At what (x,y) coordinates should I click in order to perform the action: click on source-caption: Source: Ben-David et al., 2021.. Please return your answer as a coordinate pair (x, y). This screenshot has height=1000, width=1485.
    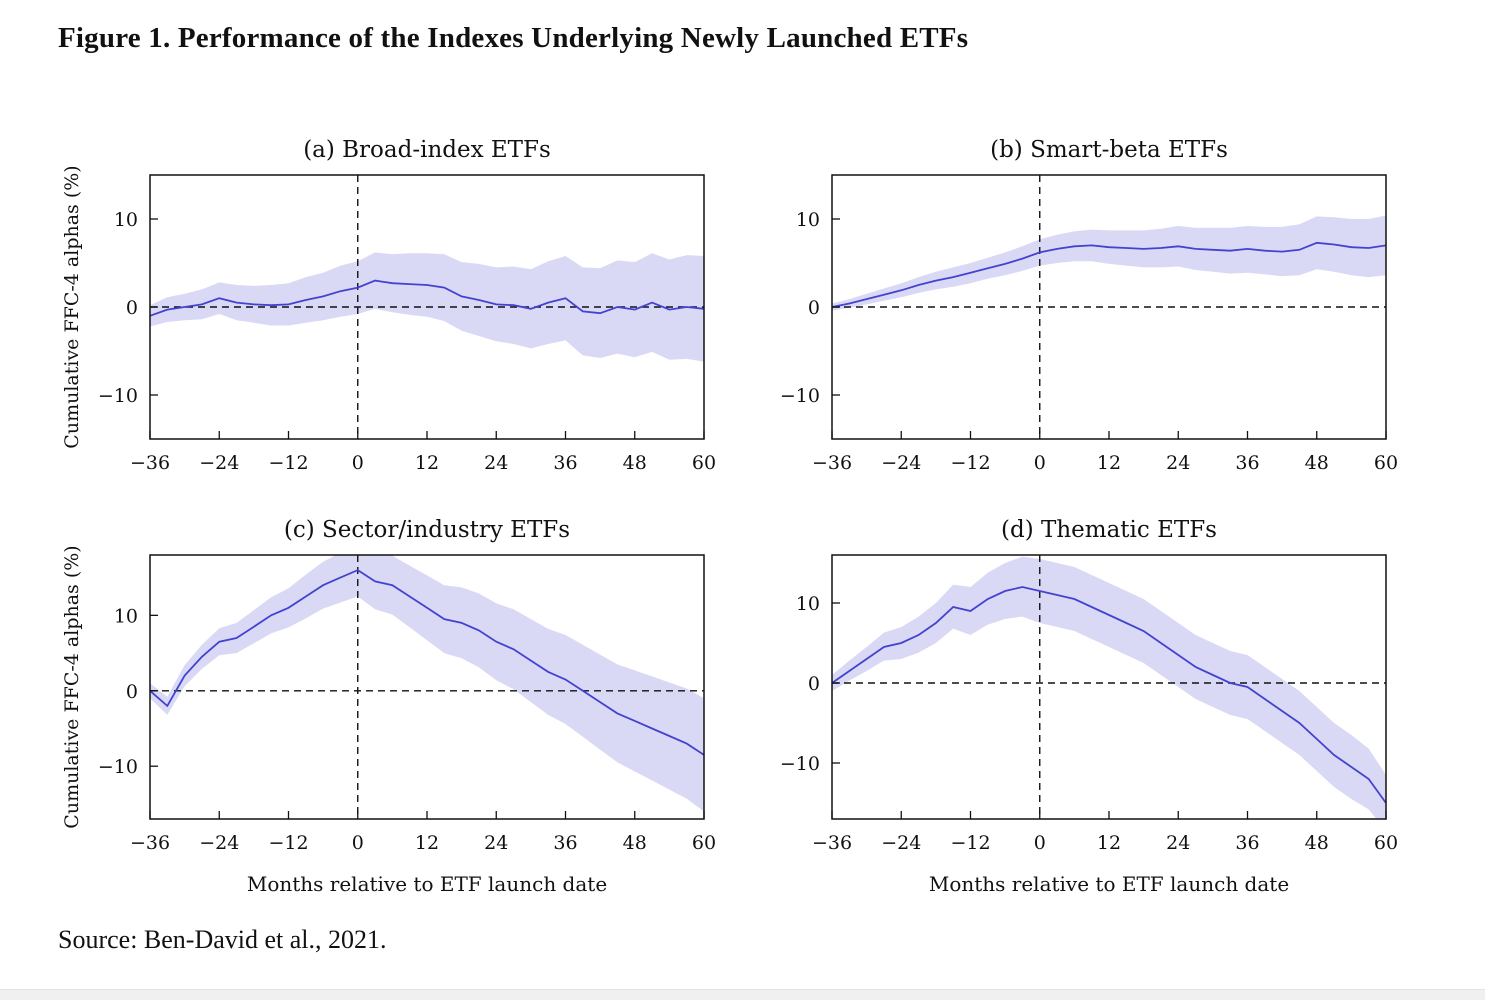
    Looking at the image, I should click on (222, 939).